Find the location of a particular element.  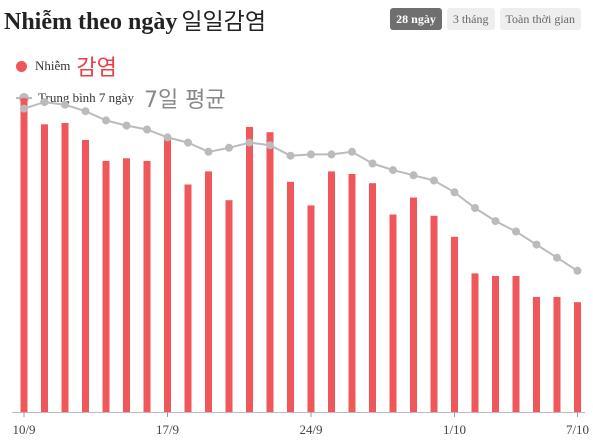

legend-average-swatch is located at coordinates (24, 98).